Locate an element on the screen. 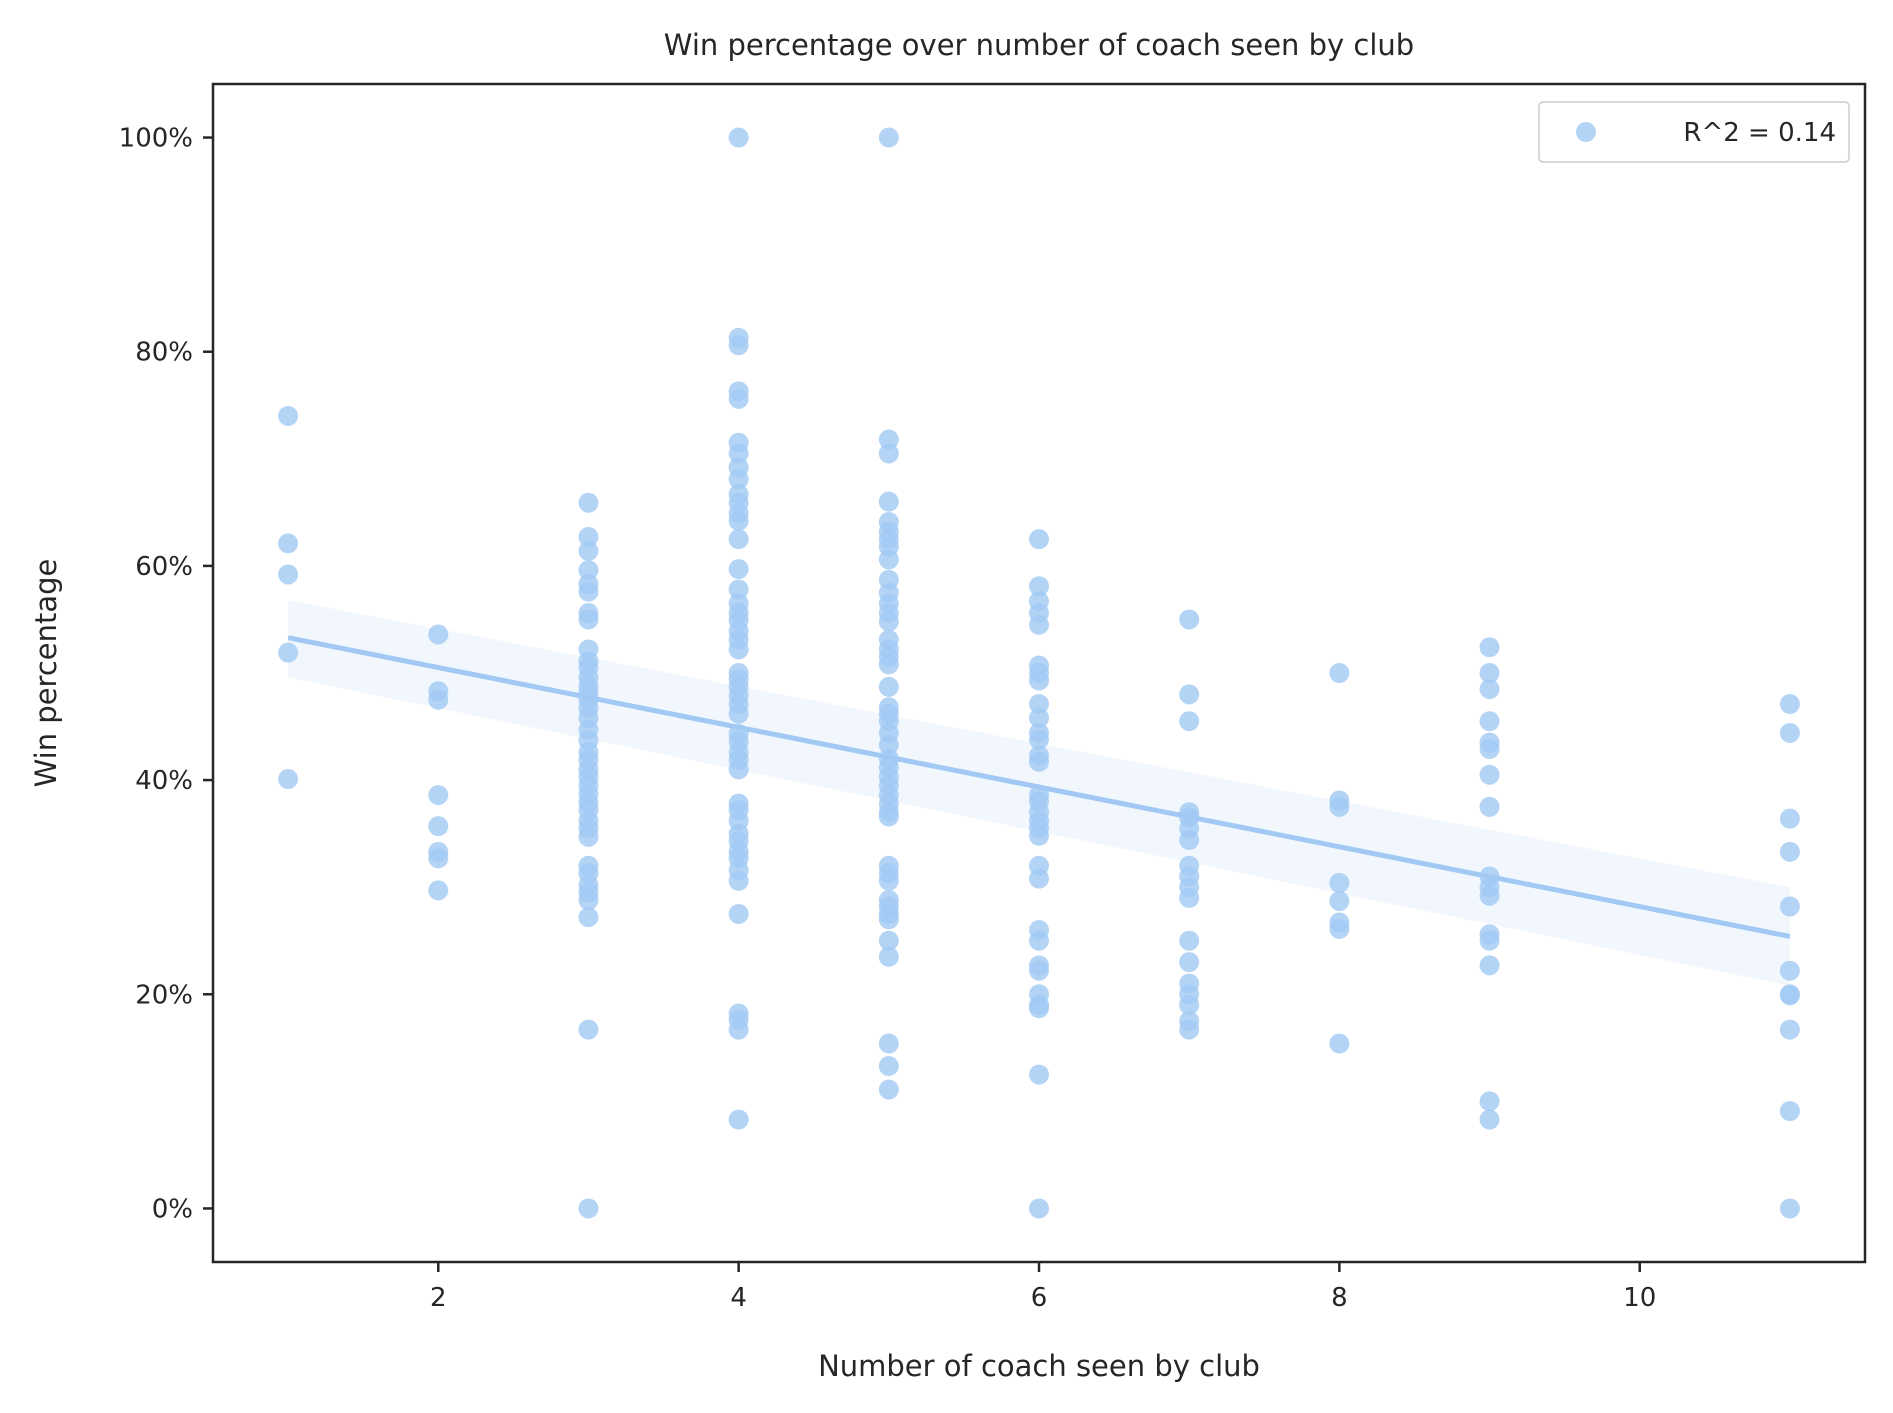 This screenshot has height=1413, width=1893. legend-box is located at coordinates (1694, 132).